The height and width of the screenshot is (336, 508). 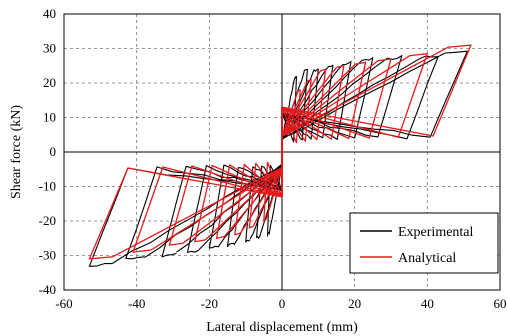 I want to click on y-tick-label: 40, so click(x=49, y=13).